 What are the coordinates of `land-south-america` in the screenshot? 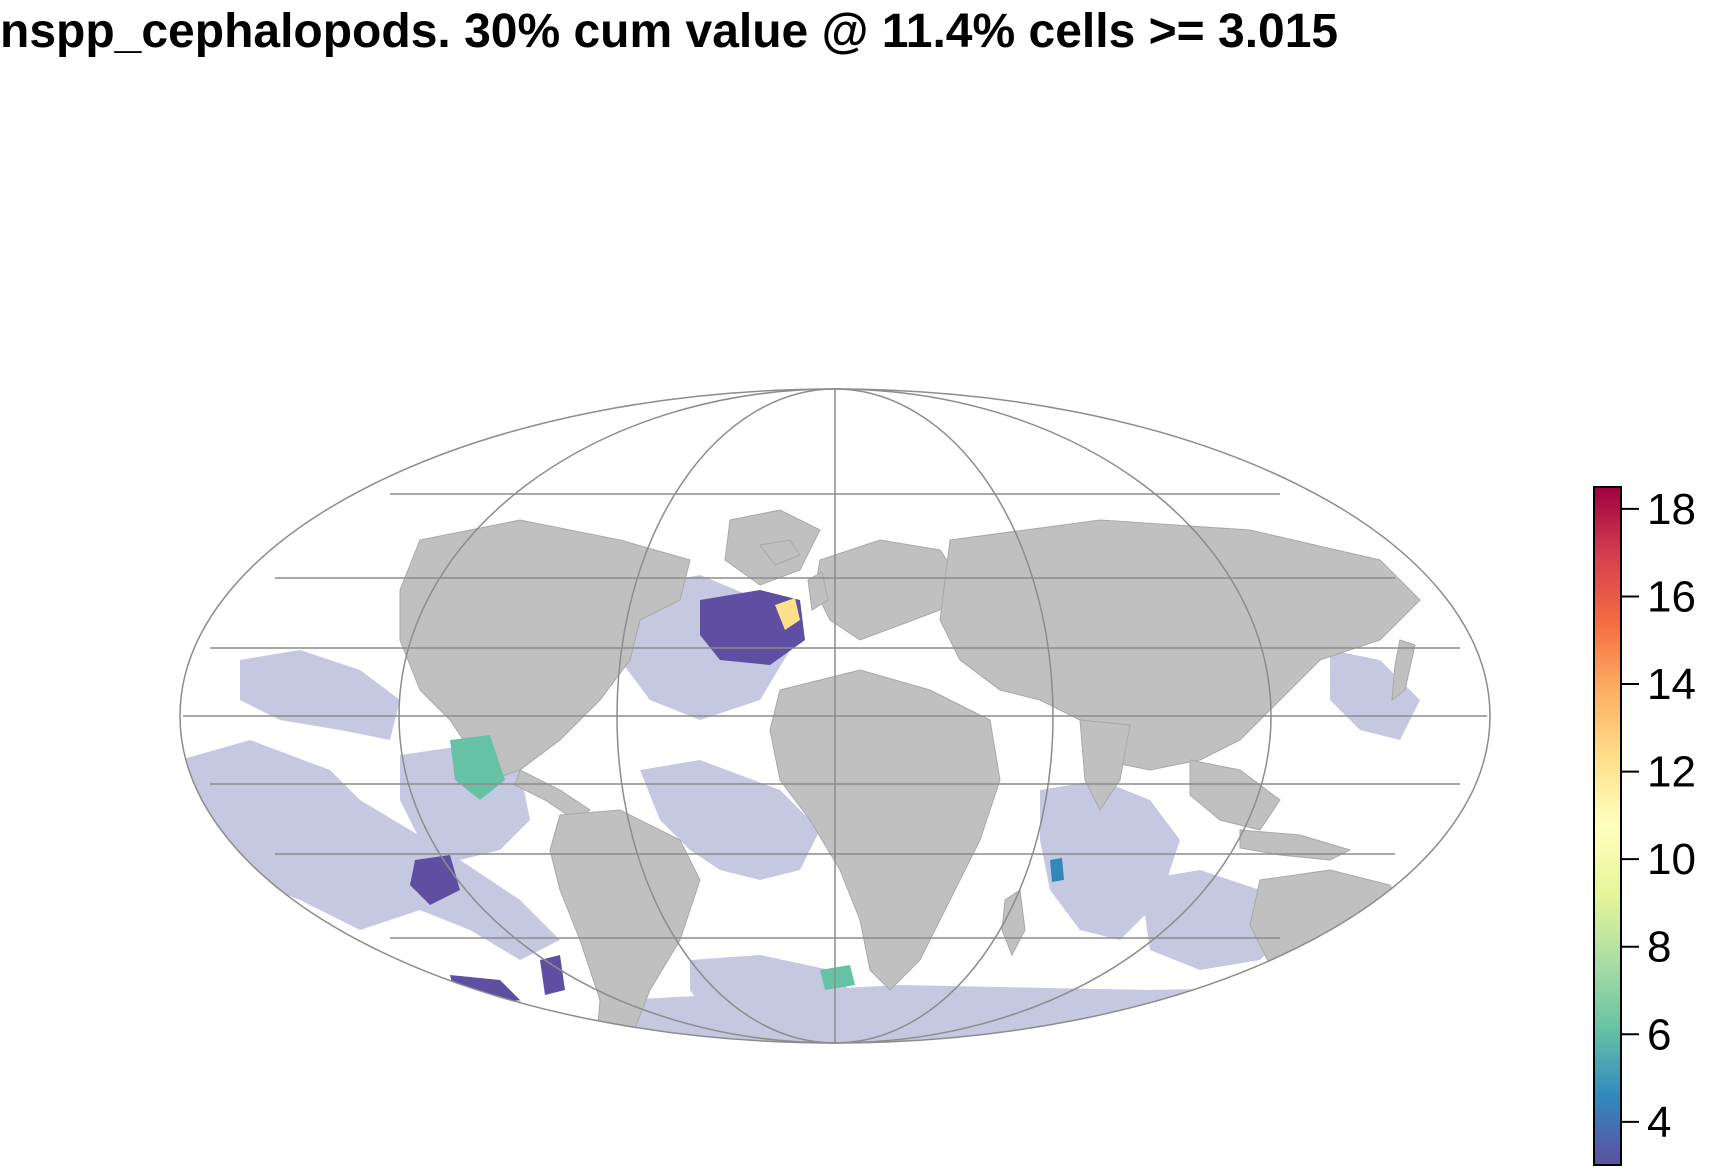 It's located at (625, 926).